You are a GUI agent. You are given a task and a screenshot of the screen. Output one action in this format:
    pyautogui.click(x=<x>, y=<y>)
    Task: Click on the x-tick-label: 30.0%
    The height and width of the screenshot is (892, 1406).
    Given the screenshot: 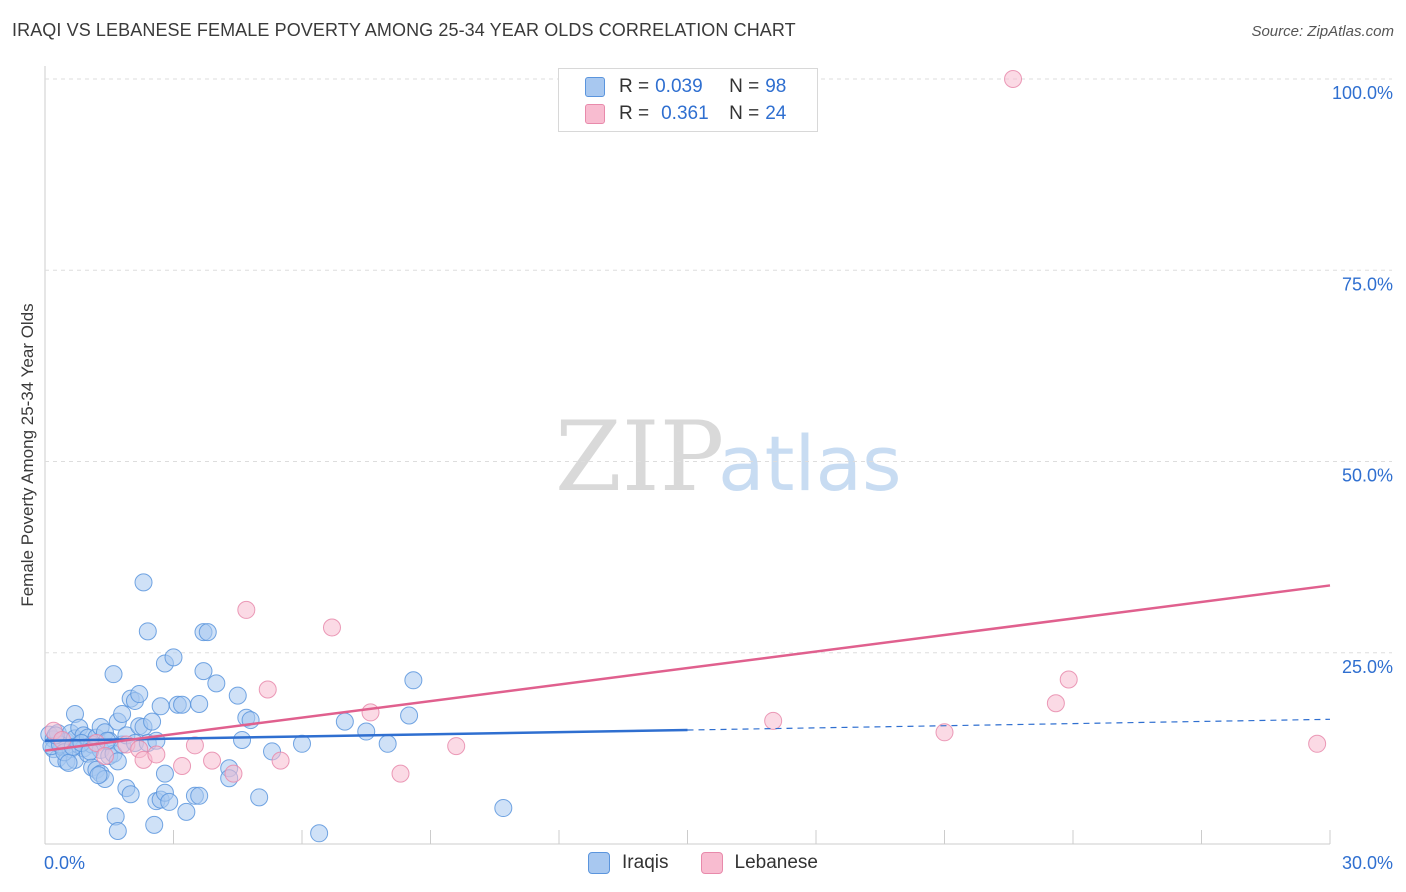 What is the action you would take?
    pyautogui.click(x=1367, y=863)
    